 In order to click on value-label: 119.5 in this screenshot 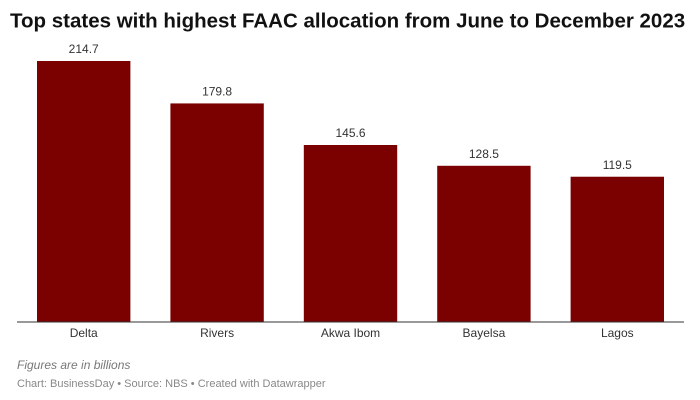, I will do `click(617, 165)`.